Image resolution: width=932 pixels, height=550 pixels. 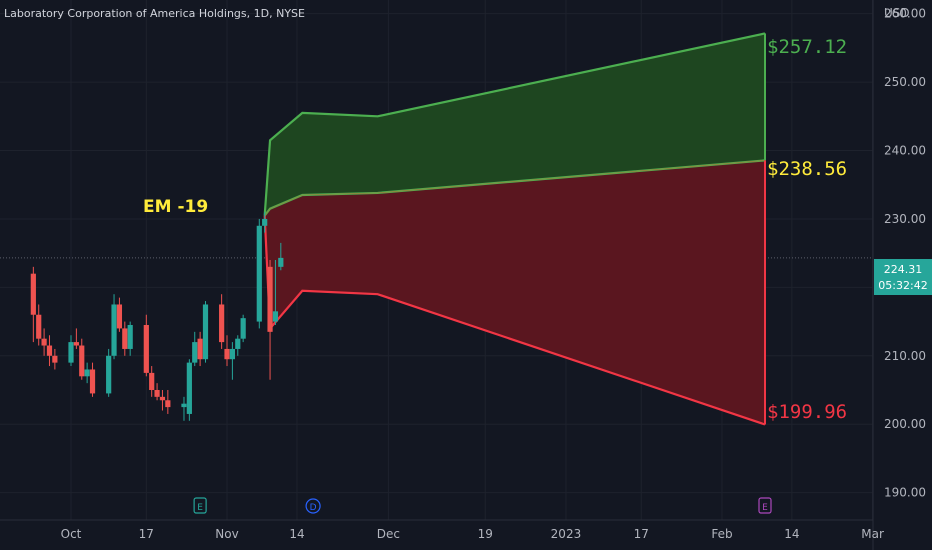 I want to click on mid-target-label: $238.56, so click(x=807, y=169).